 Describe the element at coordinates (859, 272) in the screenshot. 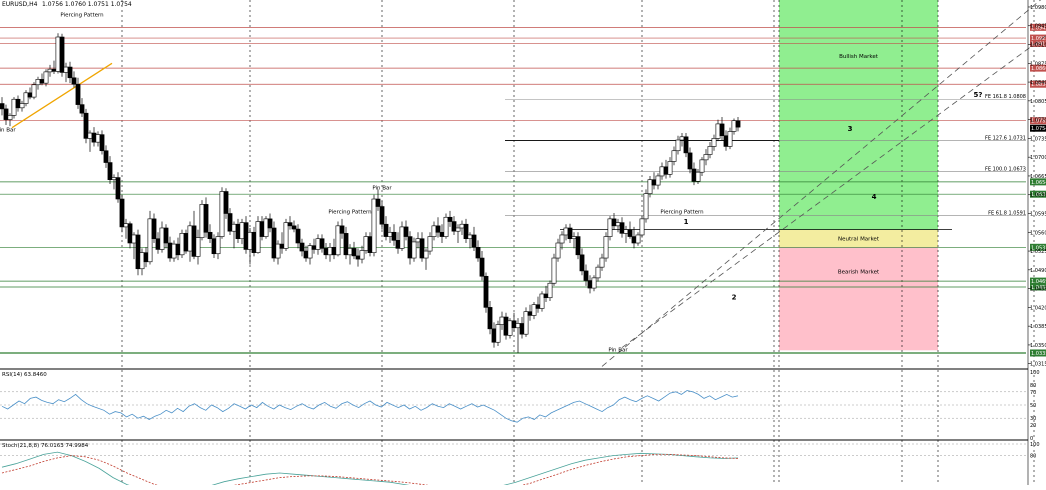

I see `bearish-zone-label: Bearish Market` at that location.